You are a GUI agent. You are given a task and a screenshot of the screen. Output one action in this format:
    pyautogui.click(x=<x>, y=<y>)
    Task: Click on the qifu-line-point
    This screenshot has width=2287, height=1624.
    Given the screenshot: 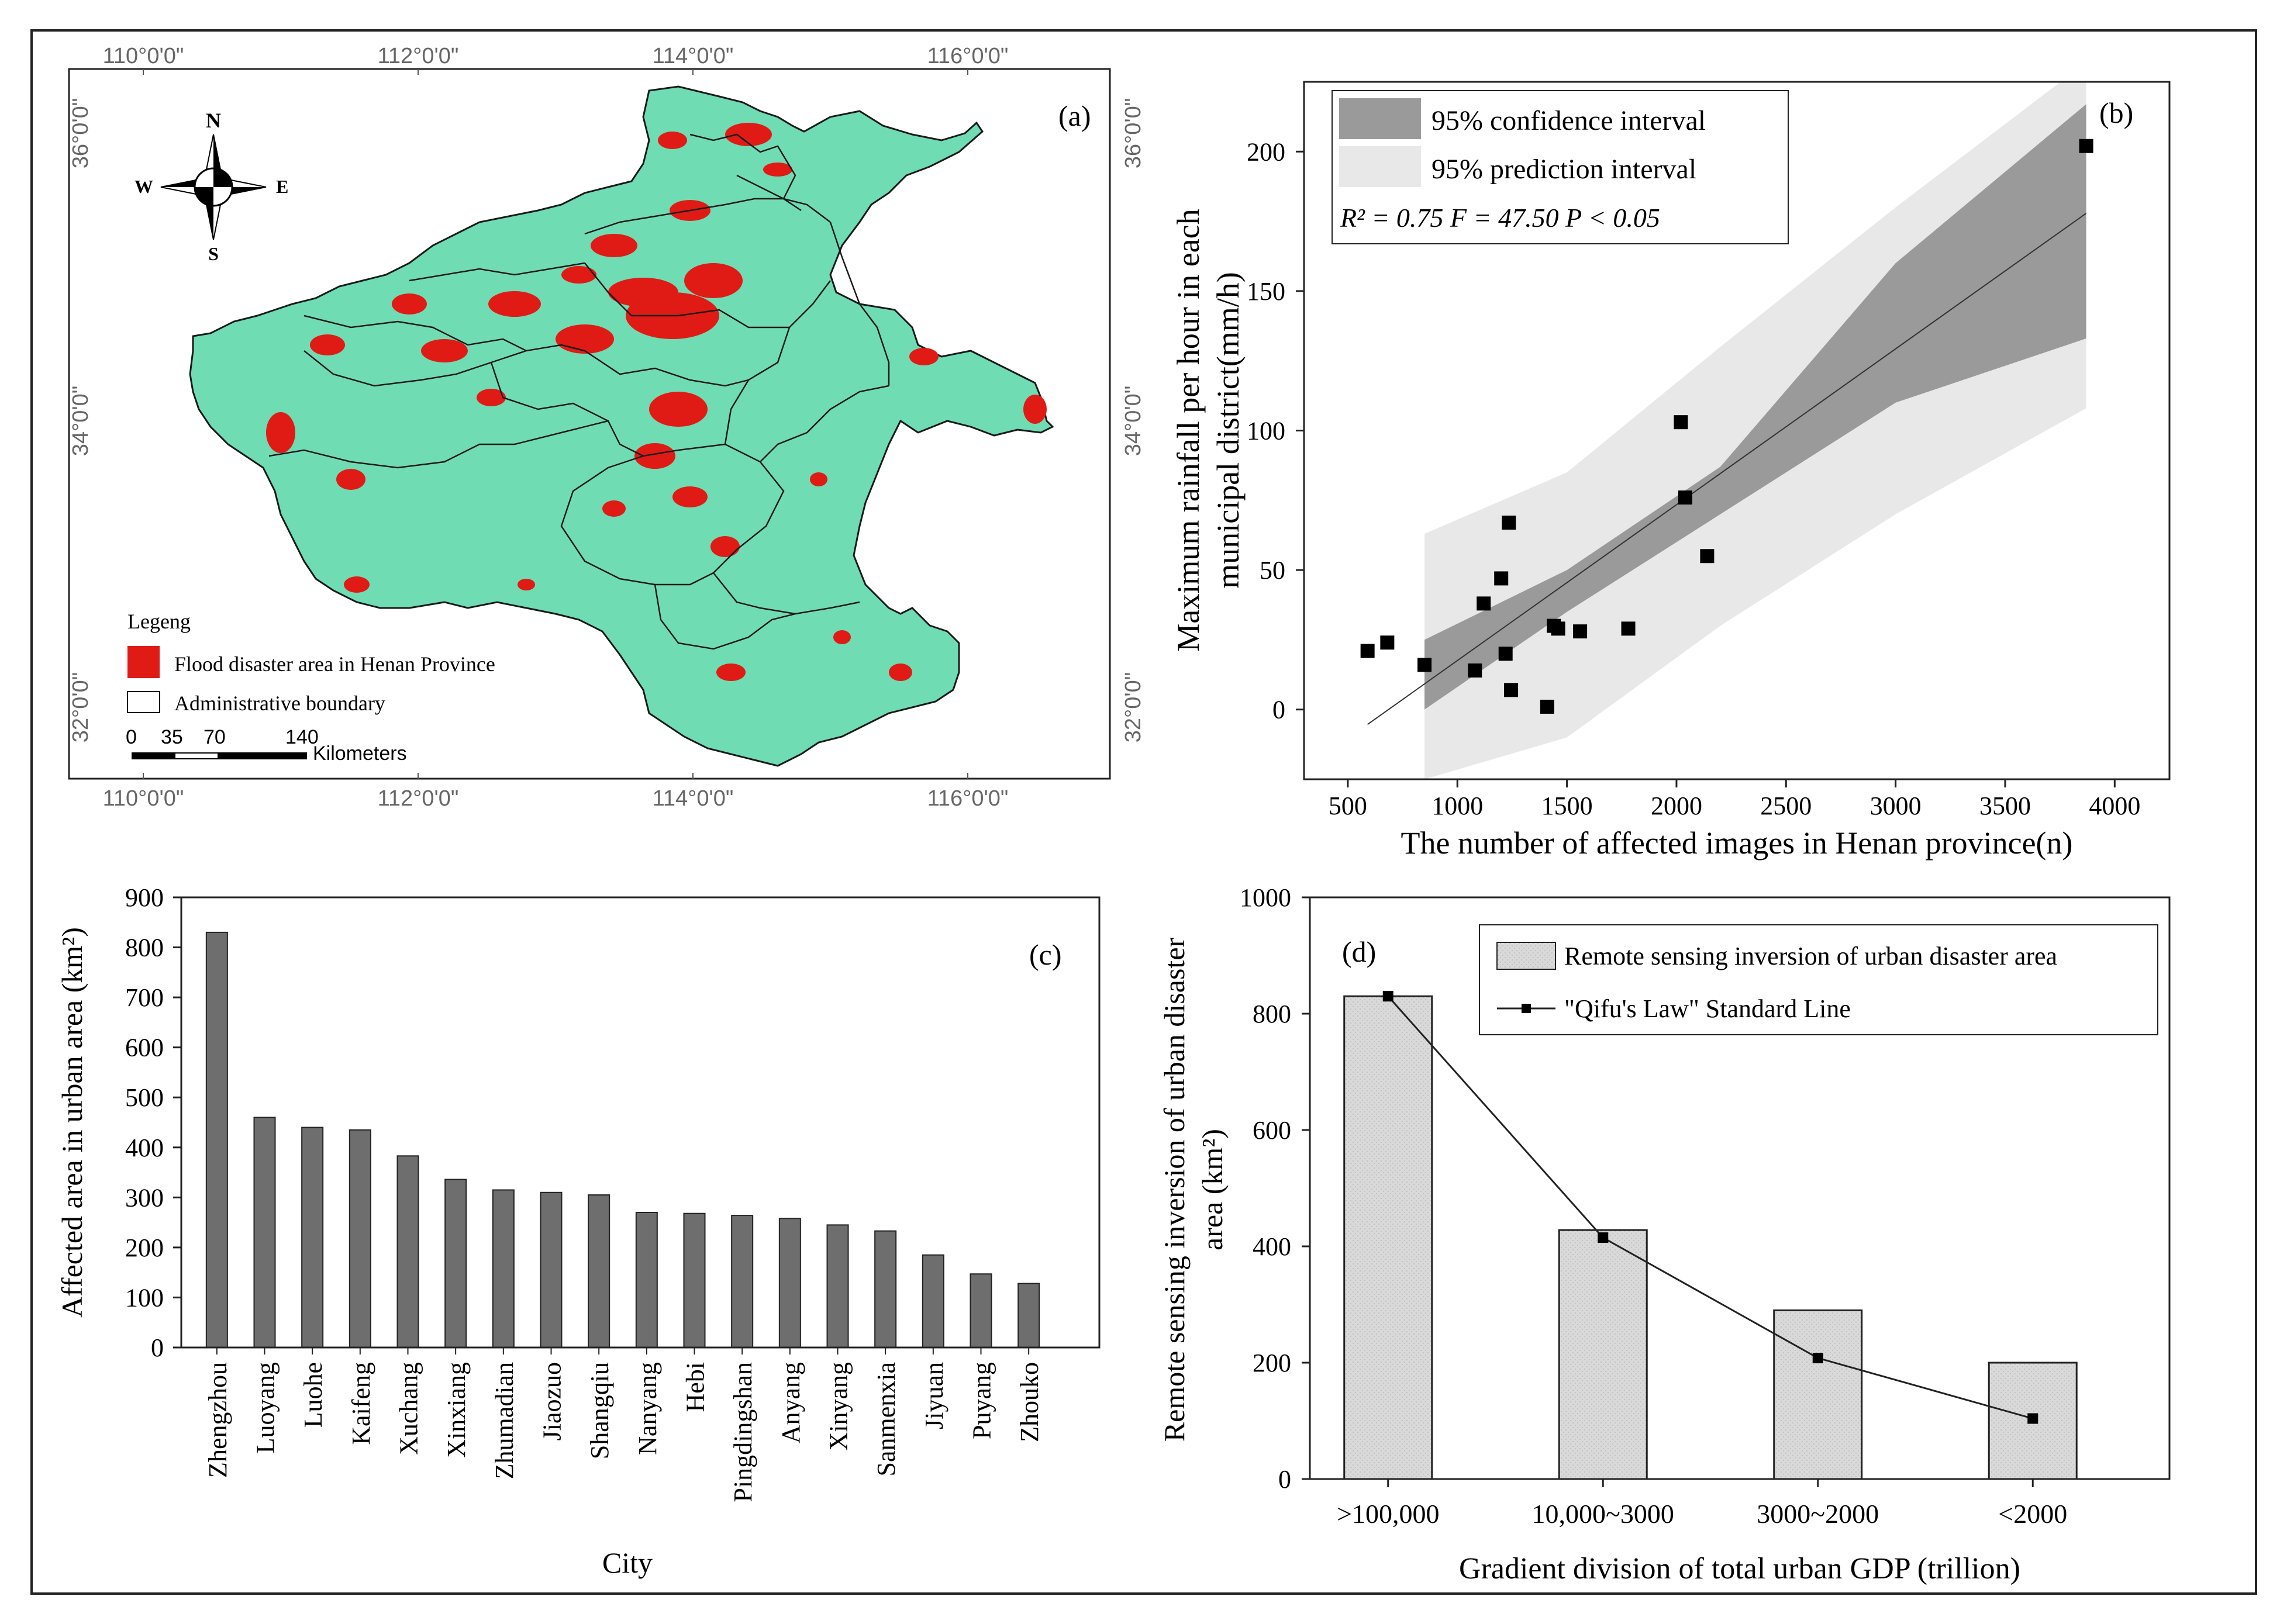 What is the action you would take?
    pyautogui.click(x=1603, y=1237)
    